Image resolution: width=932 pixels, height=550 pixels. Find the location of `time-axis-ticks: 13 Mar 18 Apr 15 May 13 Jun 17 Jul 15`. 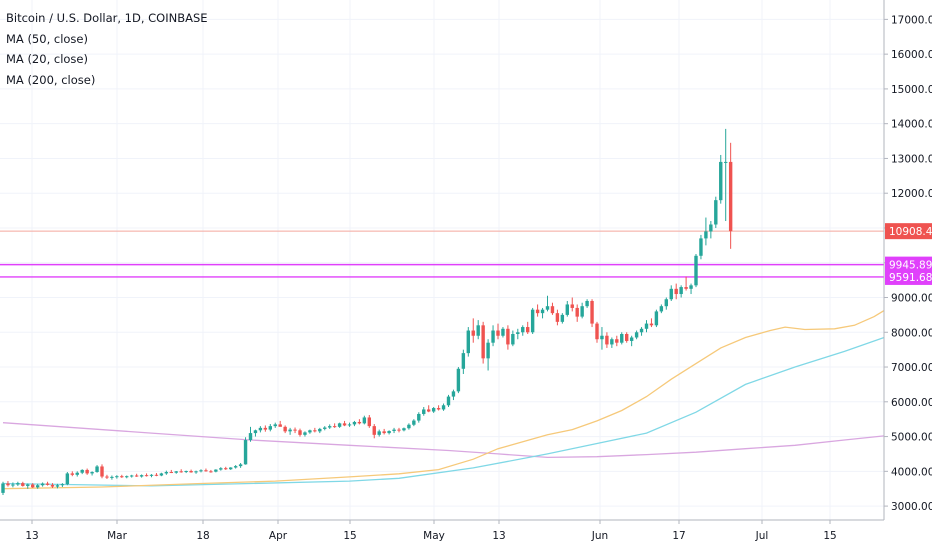

time-axis-ticks: 13 Mar 18 Apr 15 May 13 Jun 17 Jul 15 is located at coordinates (431, 531).